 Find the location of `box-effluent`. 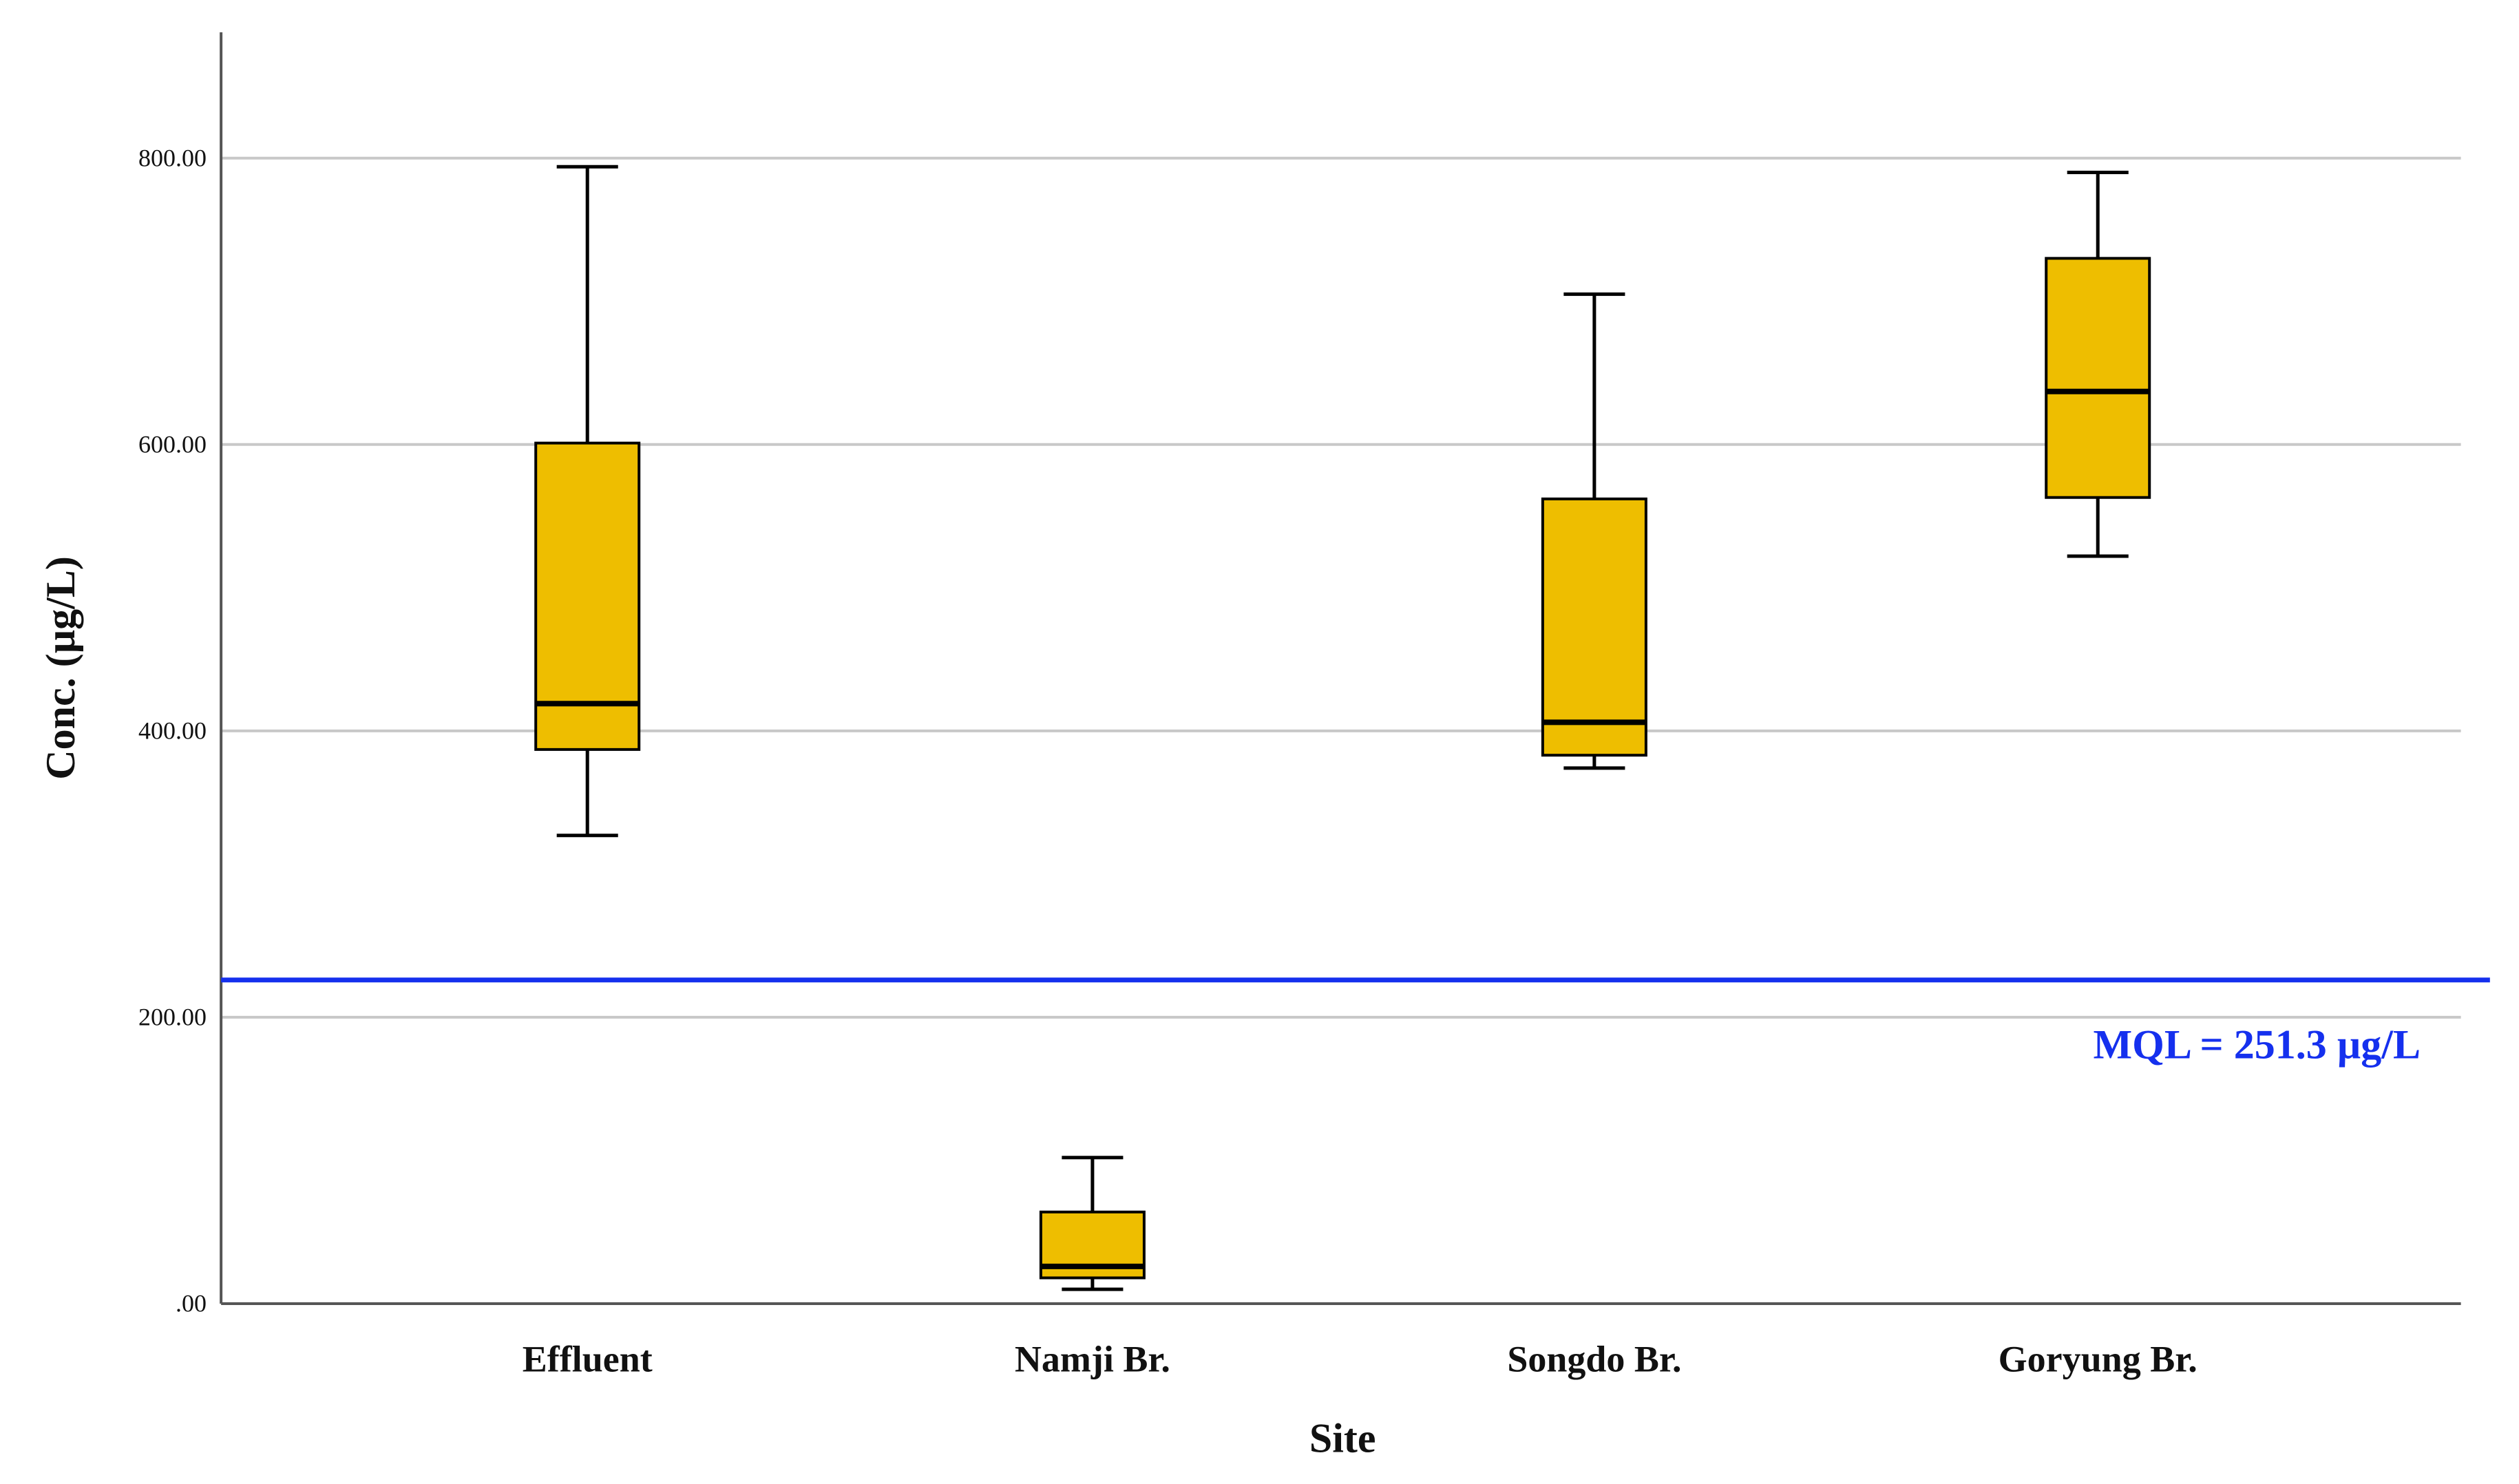

box-effluent is located at coordinates (587, 501).